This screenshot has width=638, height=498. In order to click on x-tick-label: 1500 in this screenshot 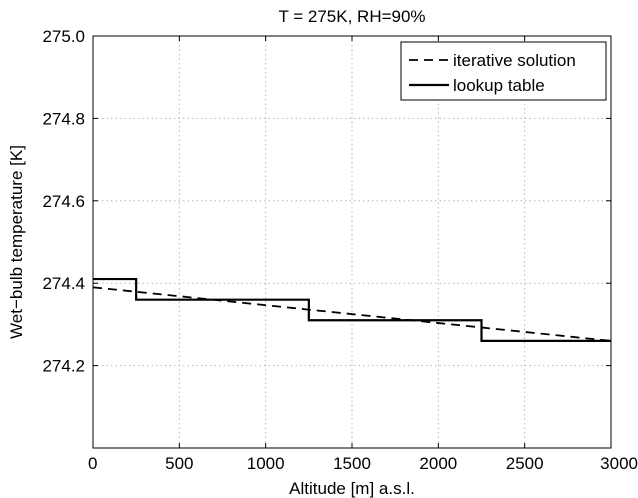, I will do `click(352, 463)`.